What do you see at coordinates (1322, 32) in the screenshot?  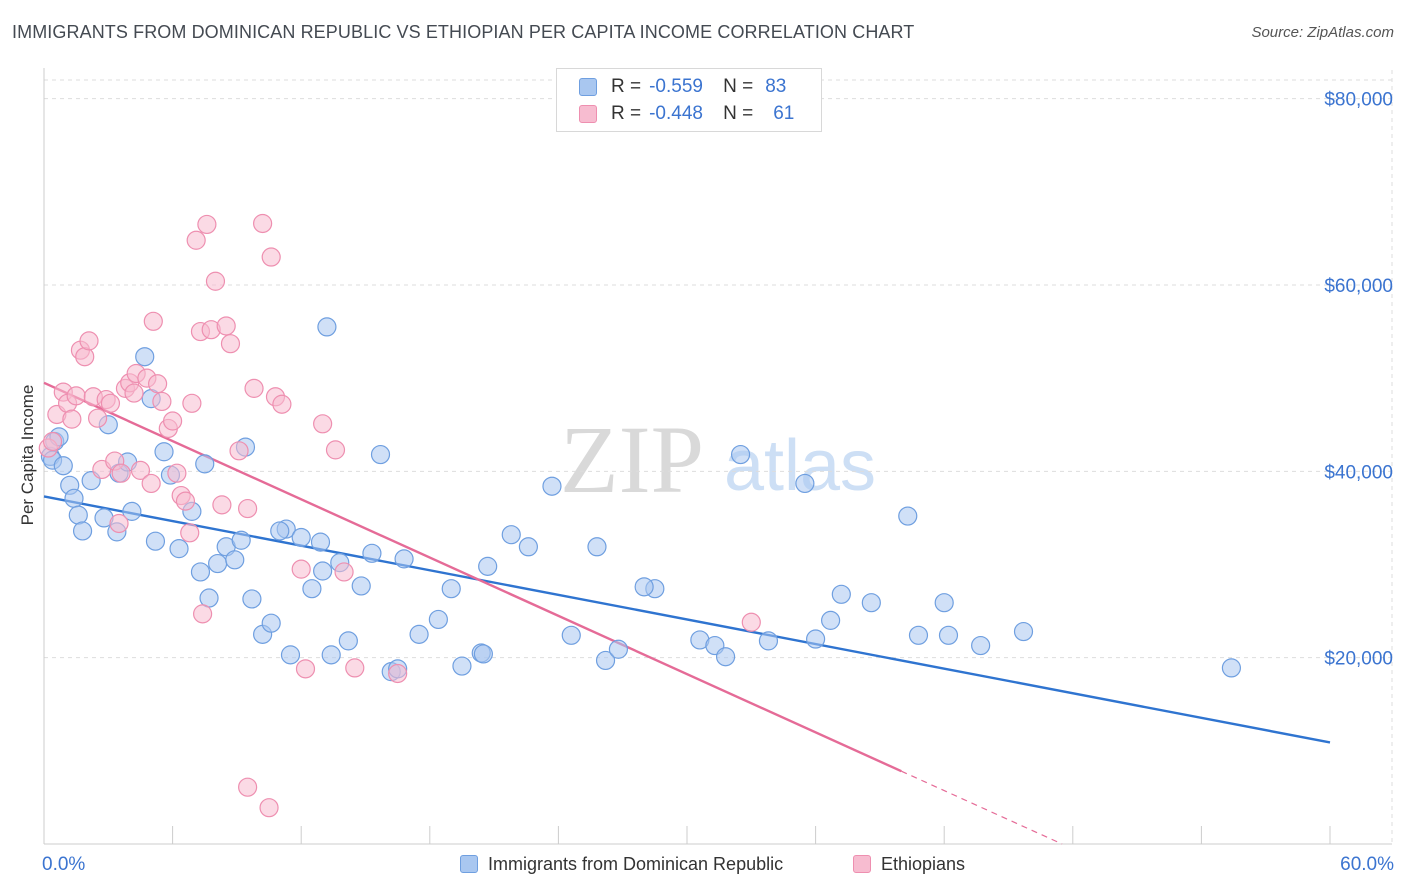 I see `source-label: Source: ZipAtlas.com` at bounding box center [1322, 32].